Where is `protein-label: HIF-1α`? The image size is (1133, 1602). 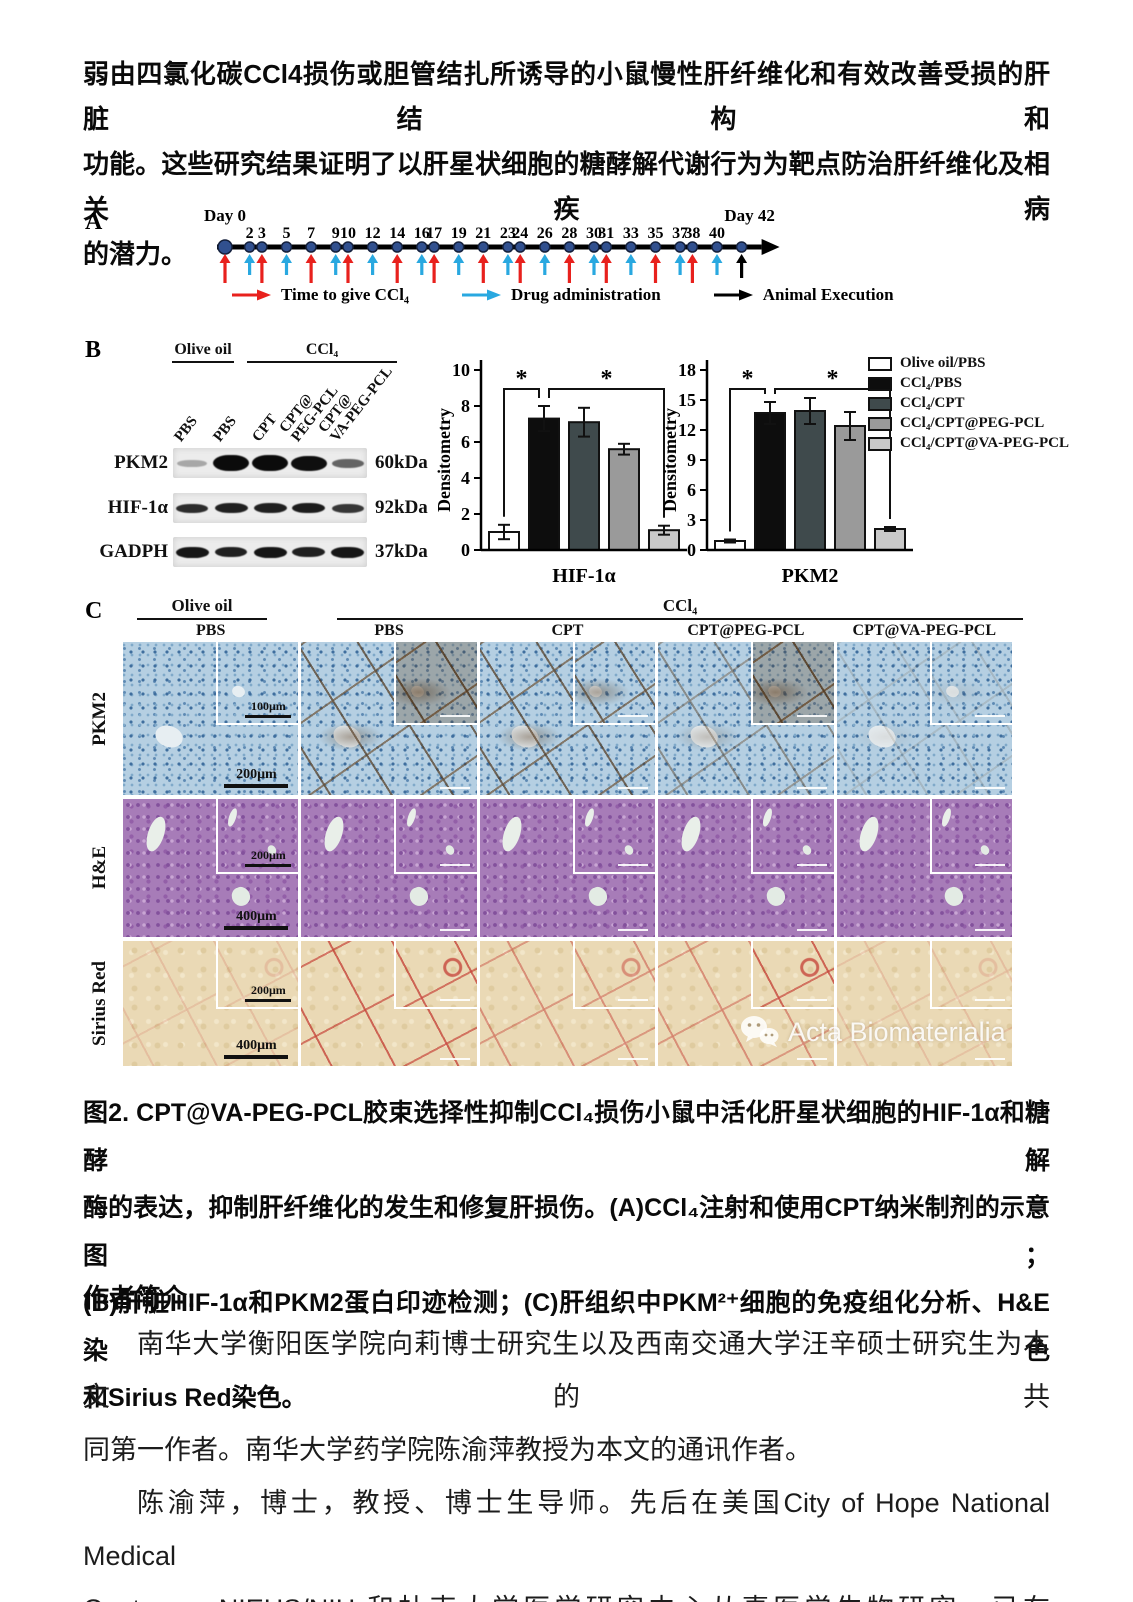 protein-label: HIF-1α is located at coordinates (137, 507).